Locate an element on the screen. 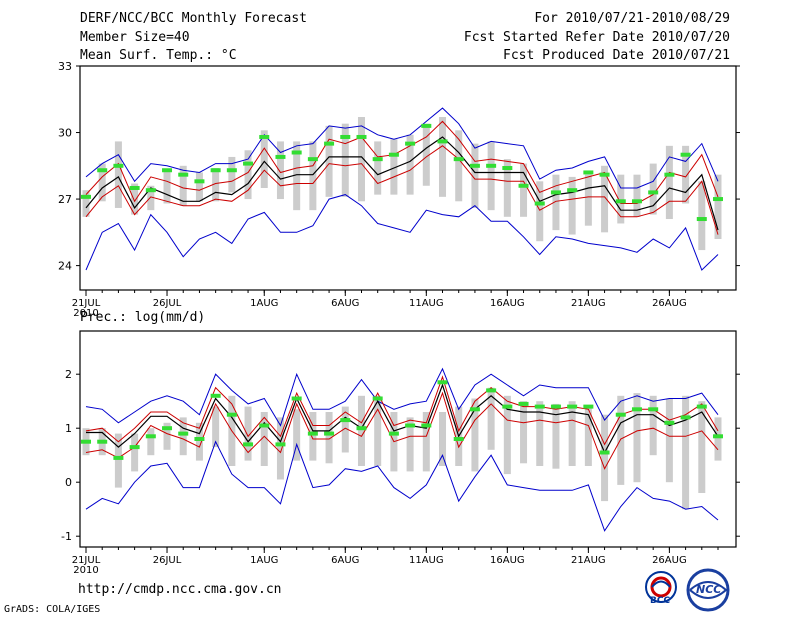  temp-x-tick-label: 21AUG is located at coordinates (588, 303).